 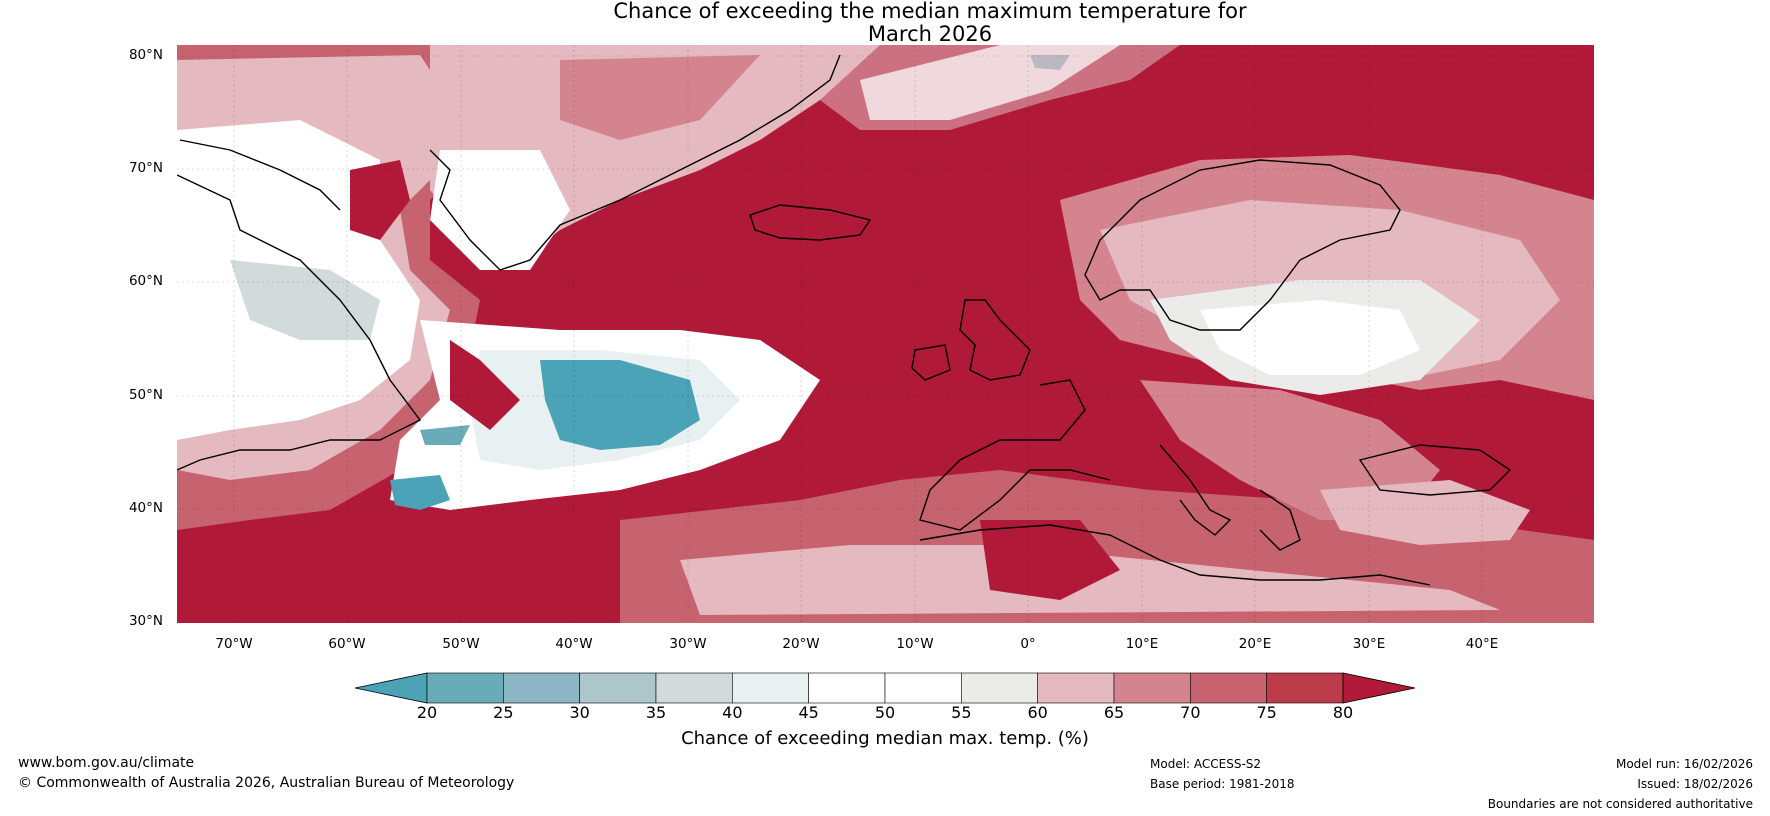 I want to click on colorbar-tick-label: 25, so click(x=503, y=712).